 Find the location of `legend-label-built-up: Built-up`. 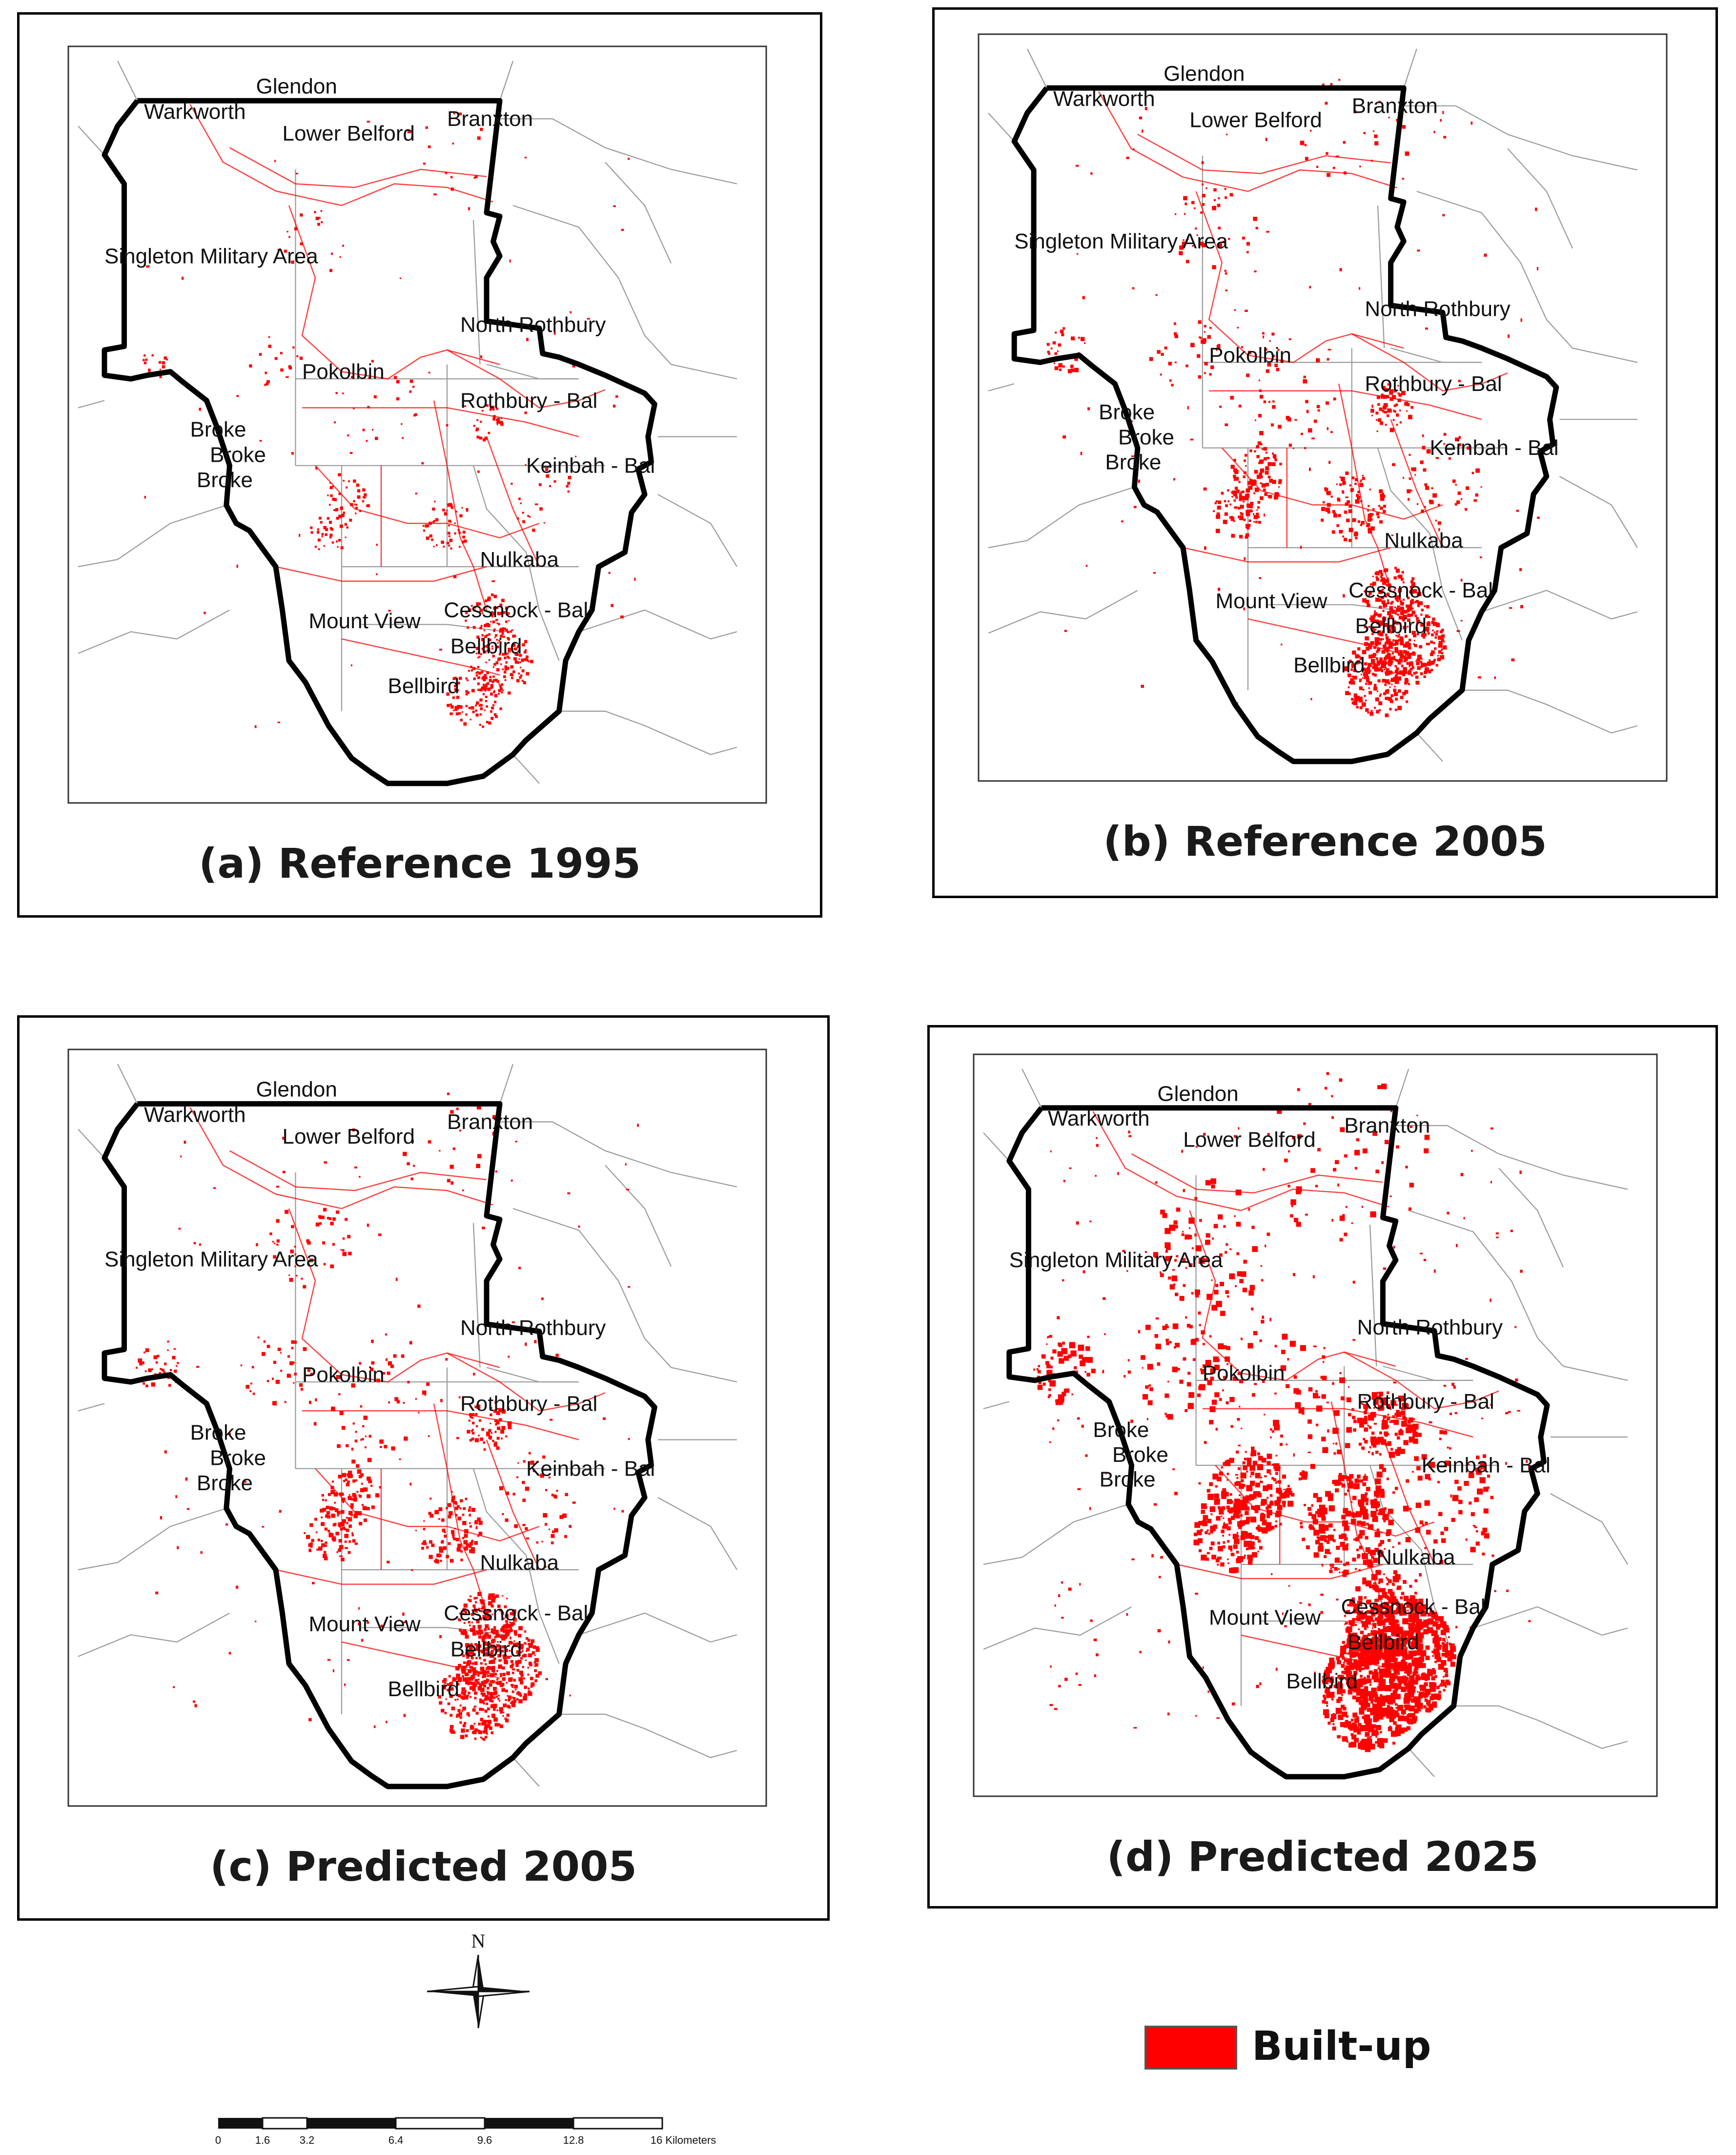

legend-label-built-up: Built-up is located at coordinates (1341, 2046).